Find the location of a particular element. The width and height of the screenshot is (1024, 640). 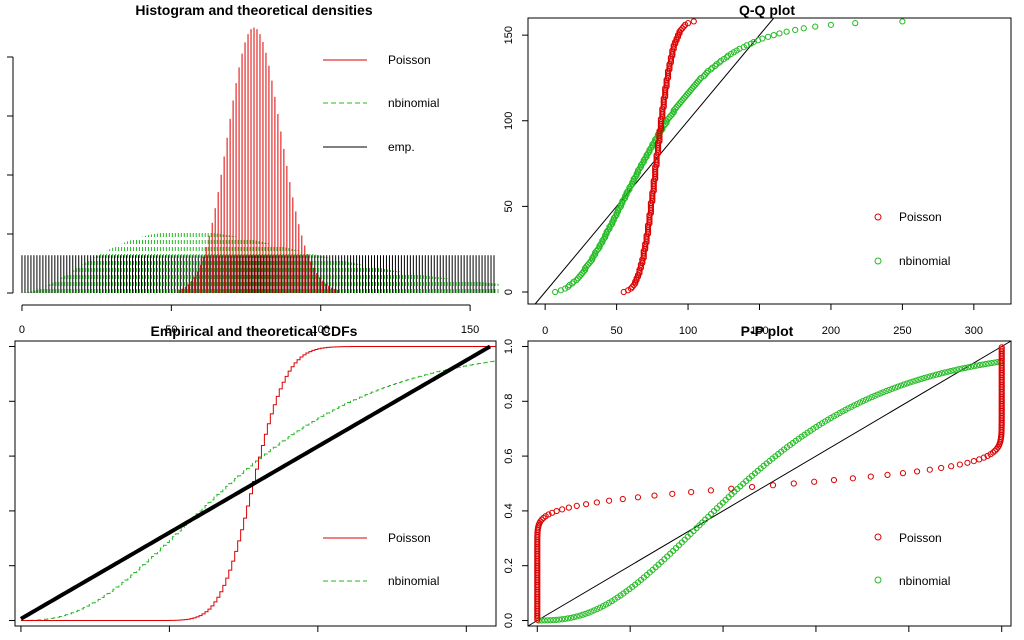

x-tick-label: 50 is located at coordinates (171, 330).